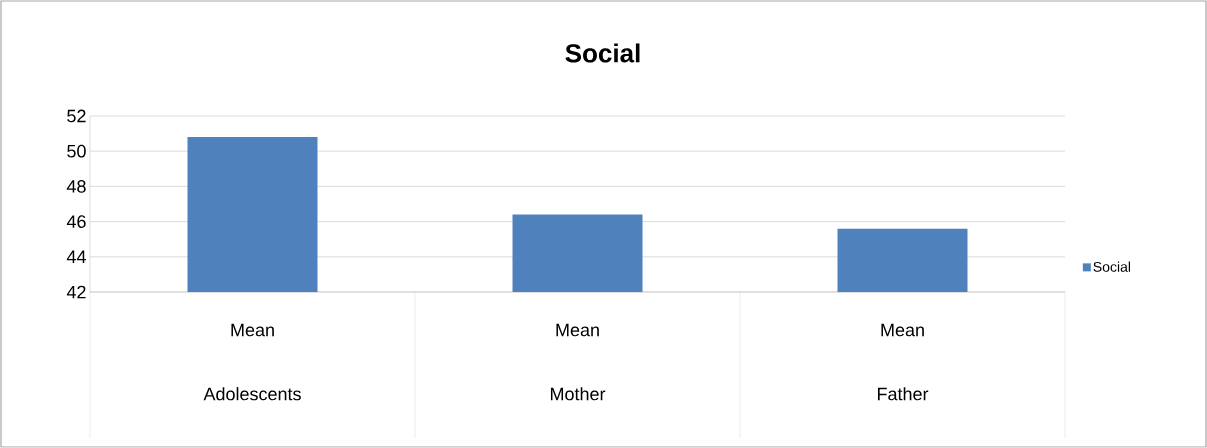 Image resolution: width=1207 pixels, height=448 pixels. Describe the element at coordinates (252, 394) in the screenshot. I see `x-tick-label: Adolescents` at that location.